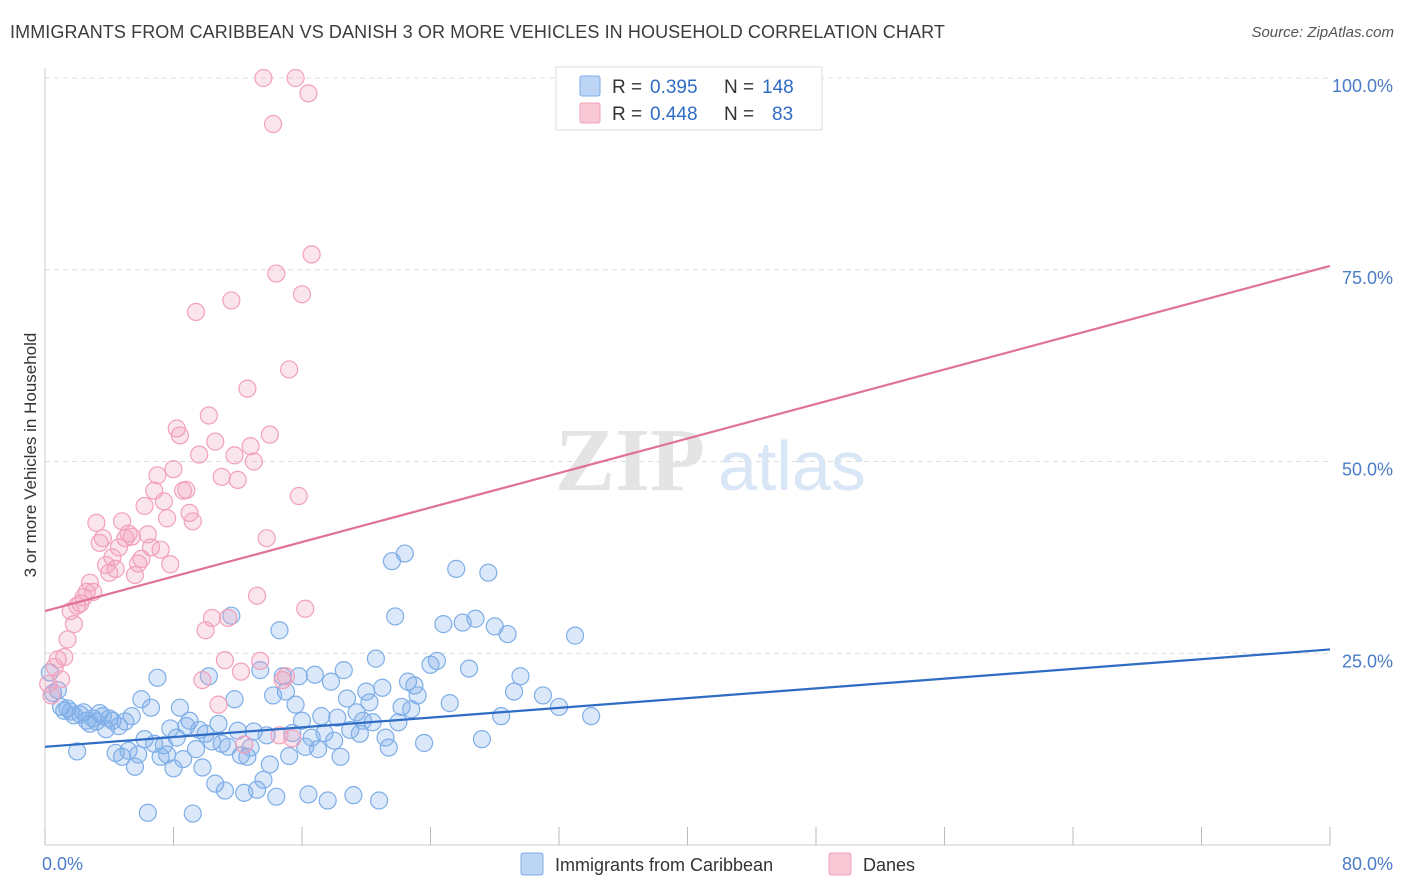 Image resolution: width=1406 pixels, height=892 pixels. I want to click on y-tick-labels: 25.0% 50.0% 75.0% 100.0%, so click(1362, 373).